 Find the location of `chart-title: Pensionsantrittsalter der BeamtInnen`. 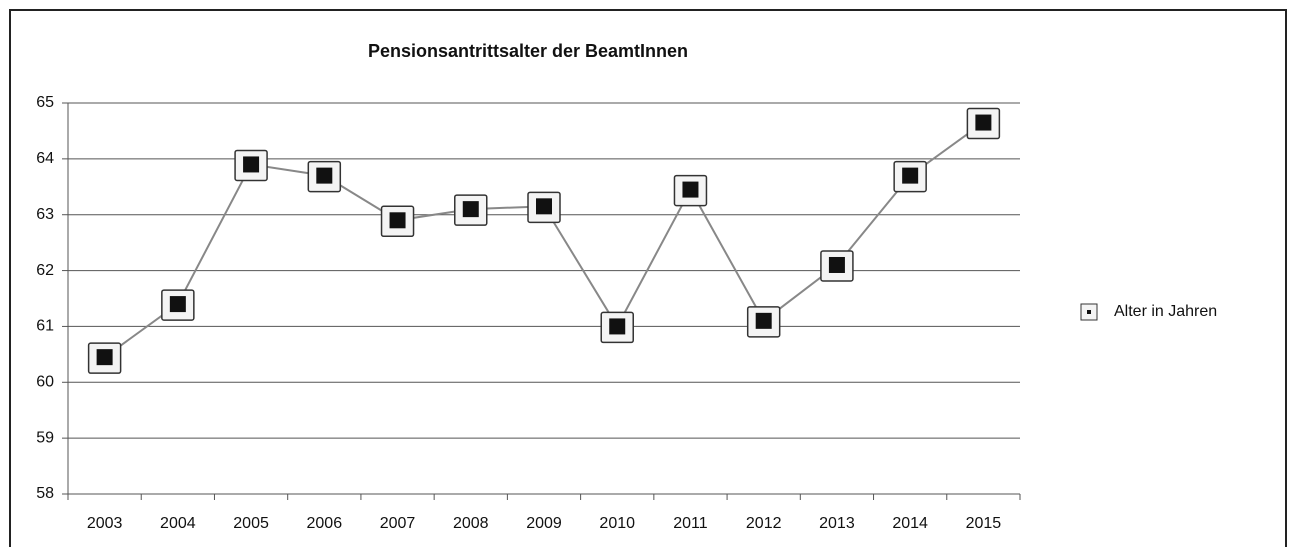

chart-title: Pensionsantrittsalter der BeamtInnen is located at coordinates (528, 51).